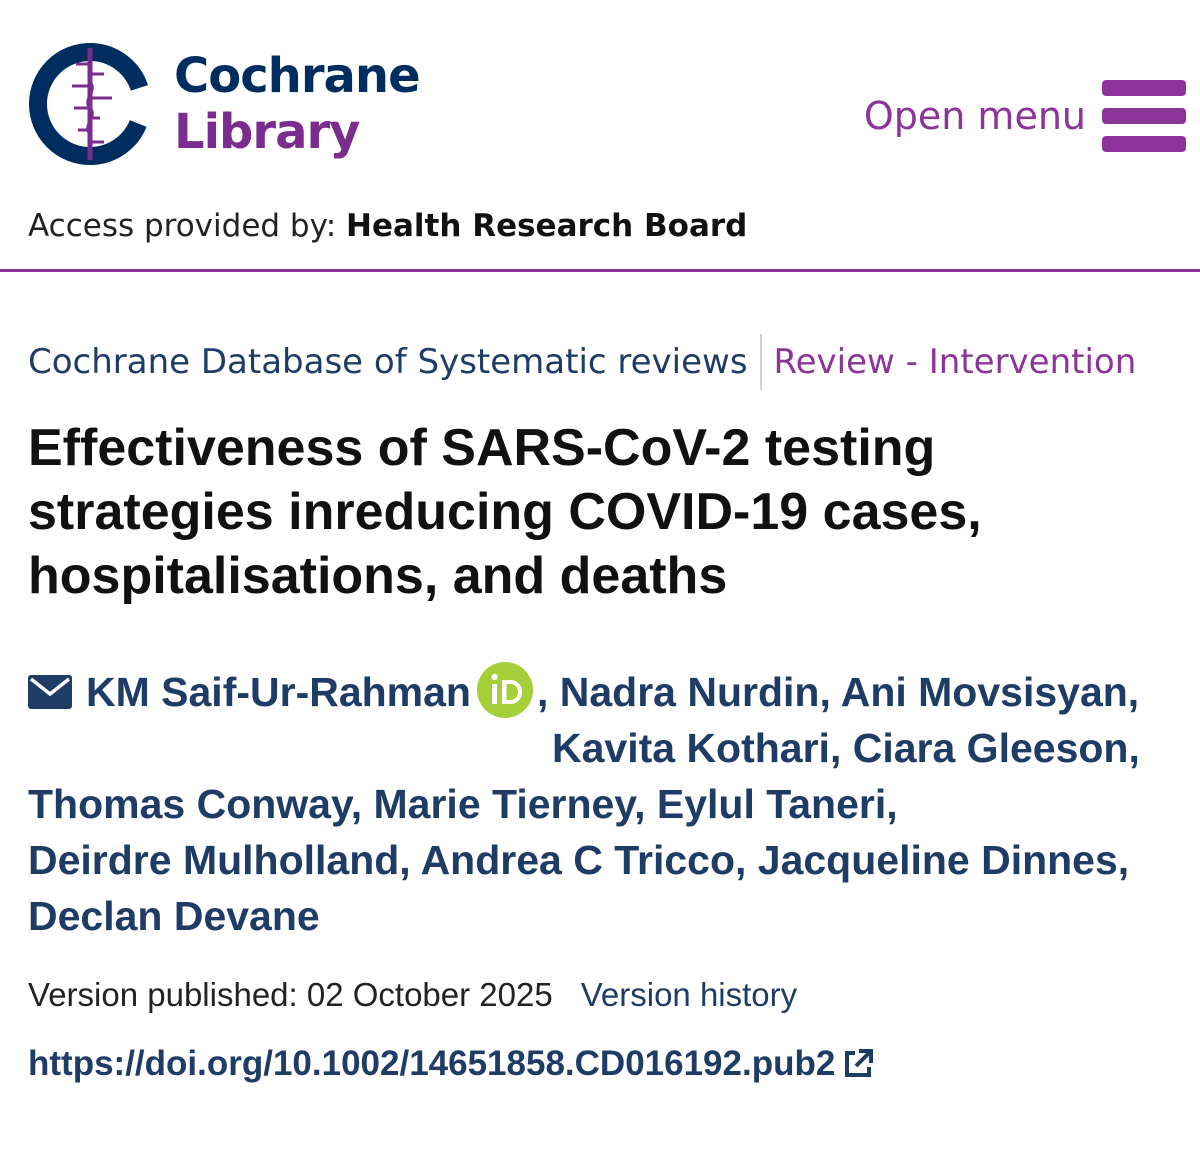  What do you see at coordinates (50, 692) in the screenshot?
I see `envelope-icon` at bounding box center [50, 692].